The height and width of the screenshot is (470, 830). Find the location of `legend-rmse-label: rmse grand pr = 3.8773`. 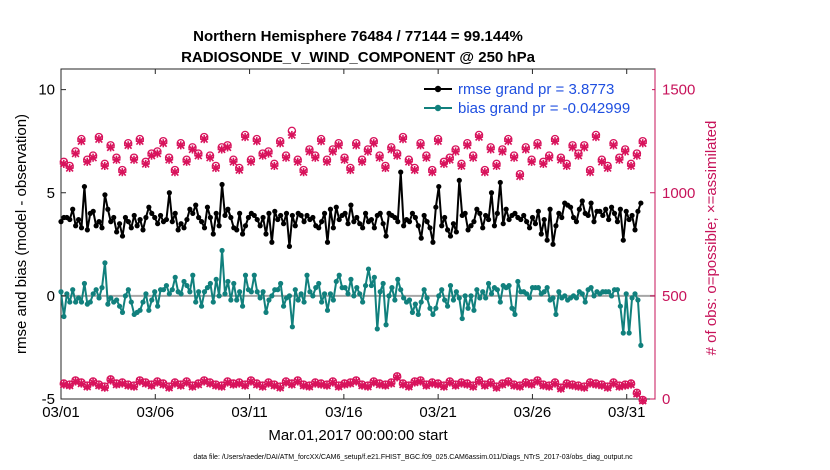

legend-rmse-label: rmse grand pr = 3.8773 is located at coordinates (536, 89).